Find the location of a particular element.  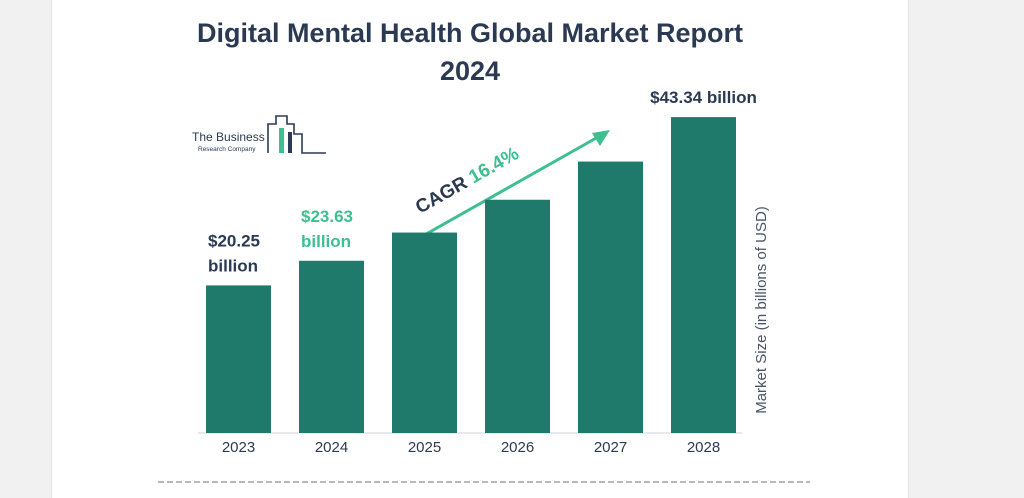

bar-2027 is located at coordinates (610, 297).